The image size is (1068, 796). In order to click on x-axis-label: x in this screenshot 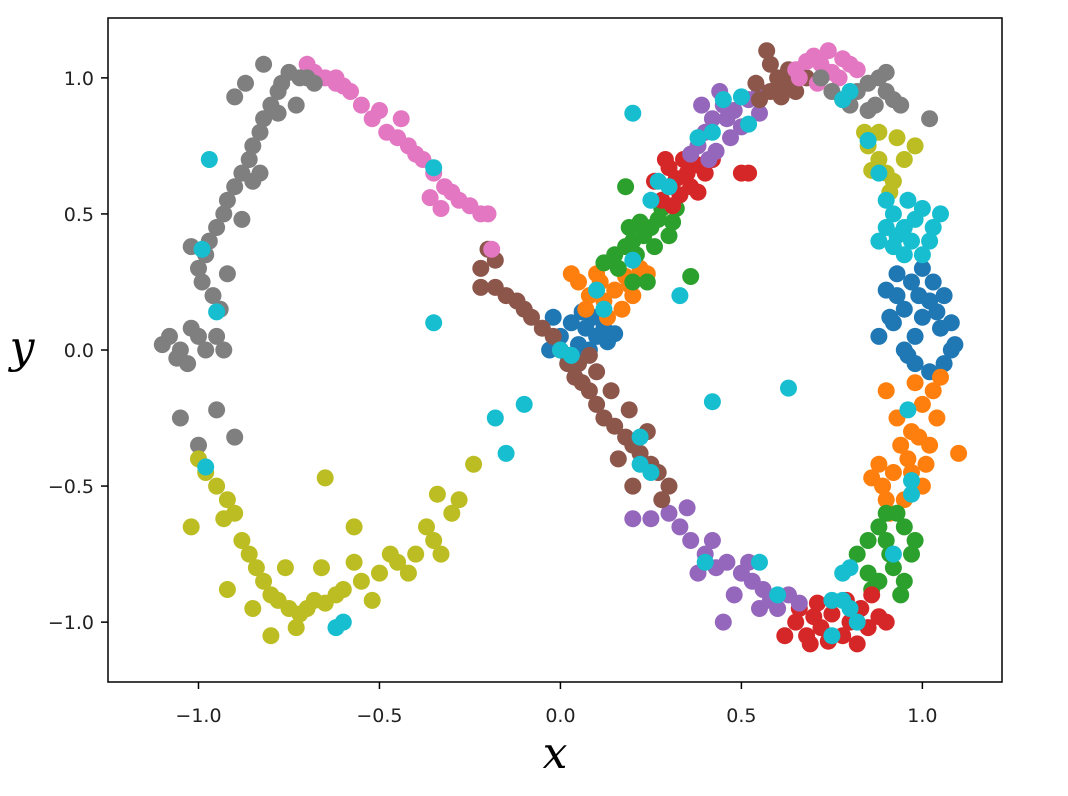, I will do `click(555, 753)`.